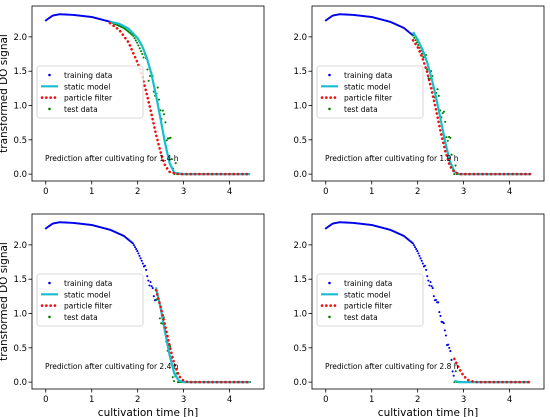 Image resolution: width=550 pixels, height=417 pixels. I want to click on prediction-annotation: Prediction after cultivating for 2.8 h, so click(392, 366).